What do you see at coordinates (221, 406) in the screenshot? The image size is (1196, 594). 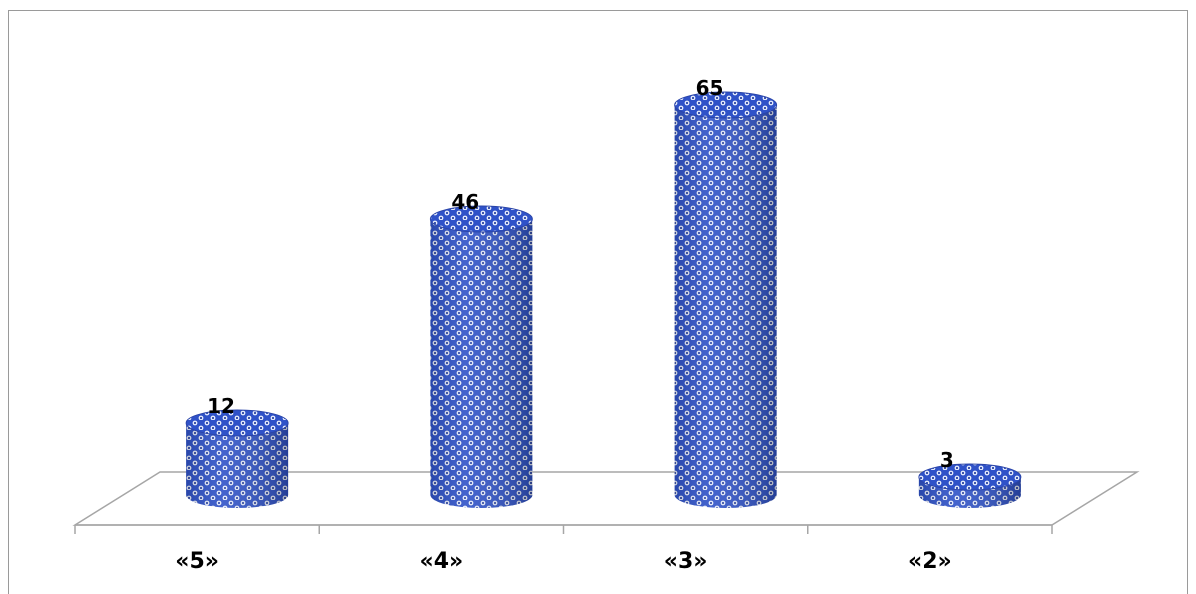 I see `data-label: 12` at bounding box center [221, 406].